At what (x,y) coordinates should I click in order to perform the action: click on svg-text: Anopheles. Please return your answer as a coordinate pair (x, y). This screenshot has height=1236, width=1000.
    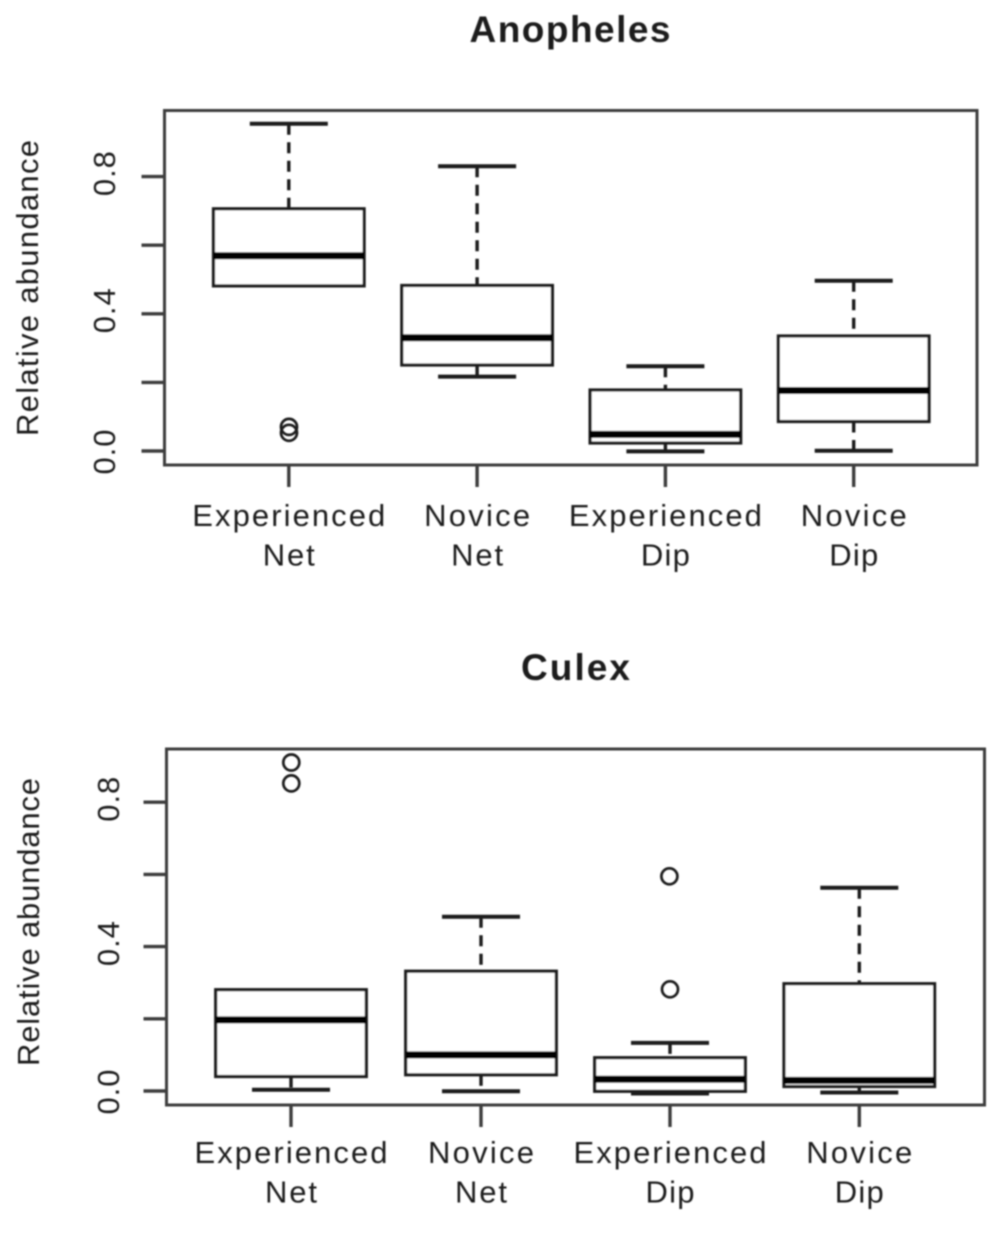
    Looking at the image, I should click on (570, 29).